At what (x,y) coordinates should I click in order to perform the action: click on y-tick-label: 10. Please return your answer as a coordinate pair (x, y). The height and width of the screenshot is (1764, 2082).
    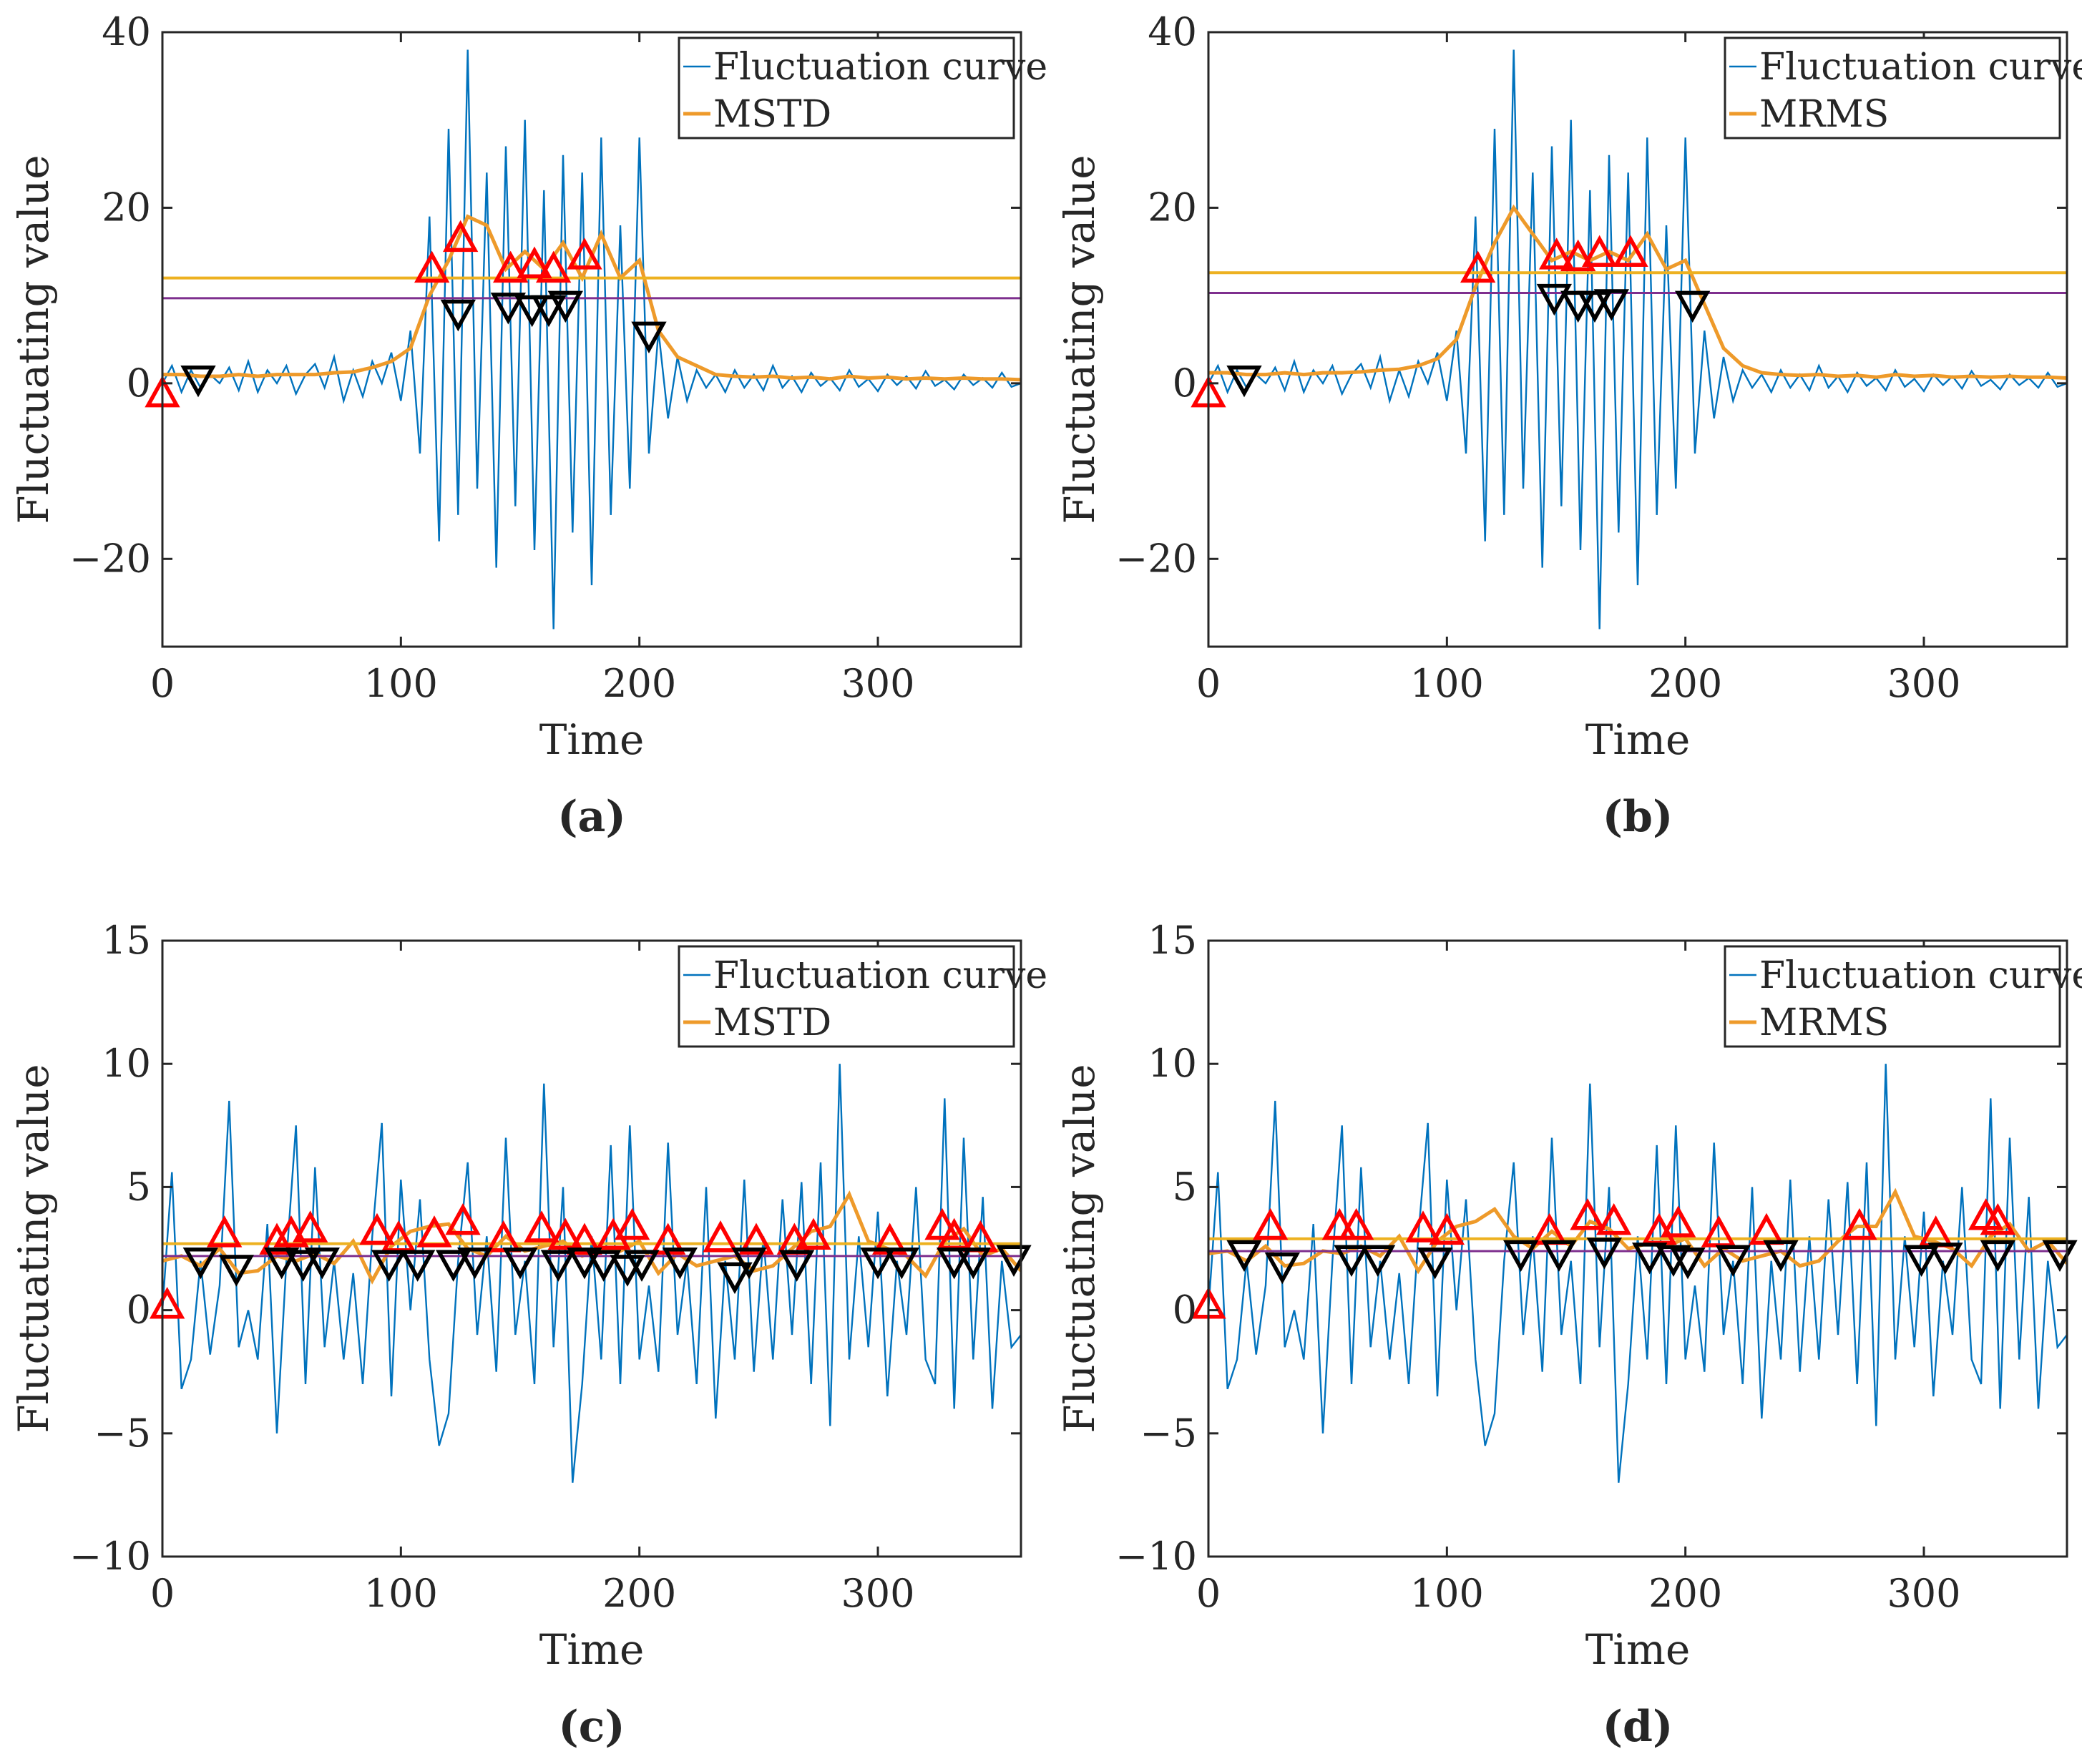
    Looking at the image, I should click on (126, 1063).